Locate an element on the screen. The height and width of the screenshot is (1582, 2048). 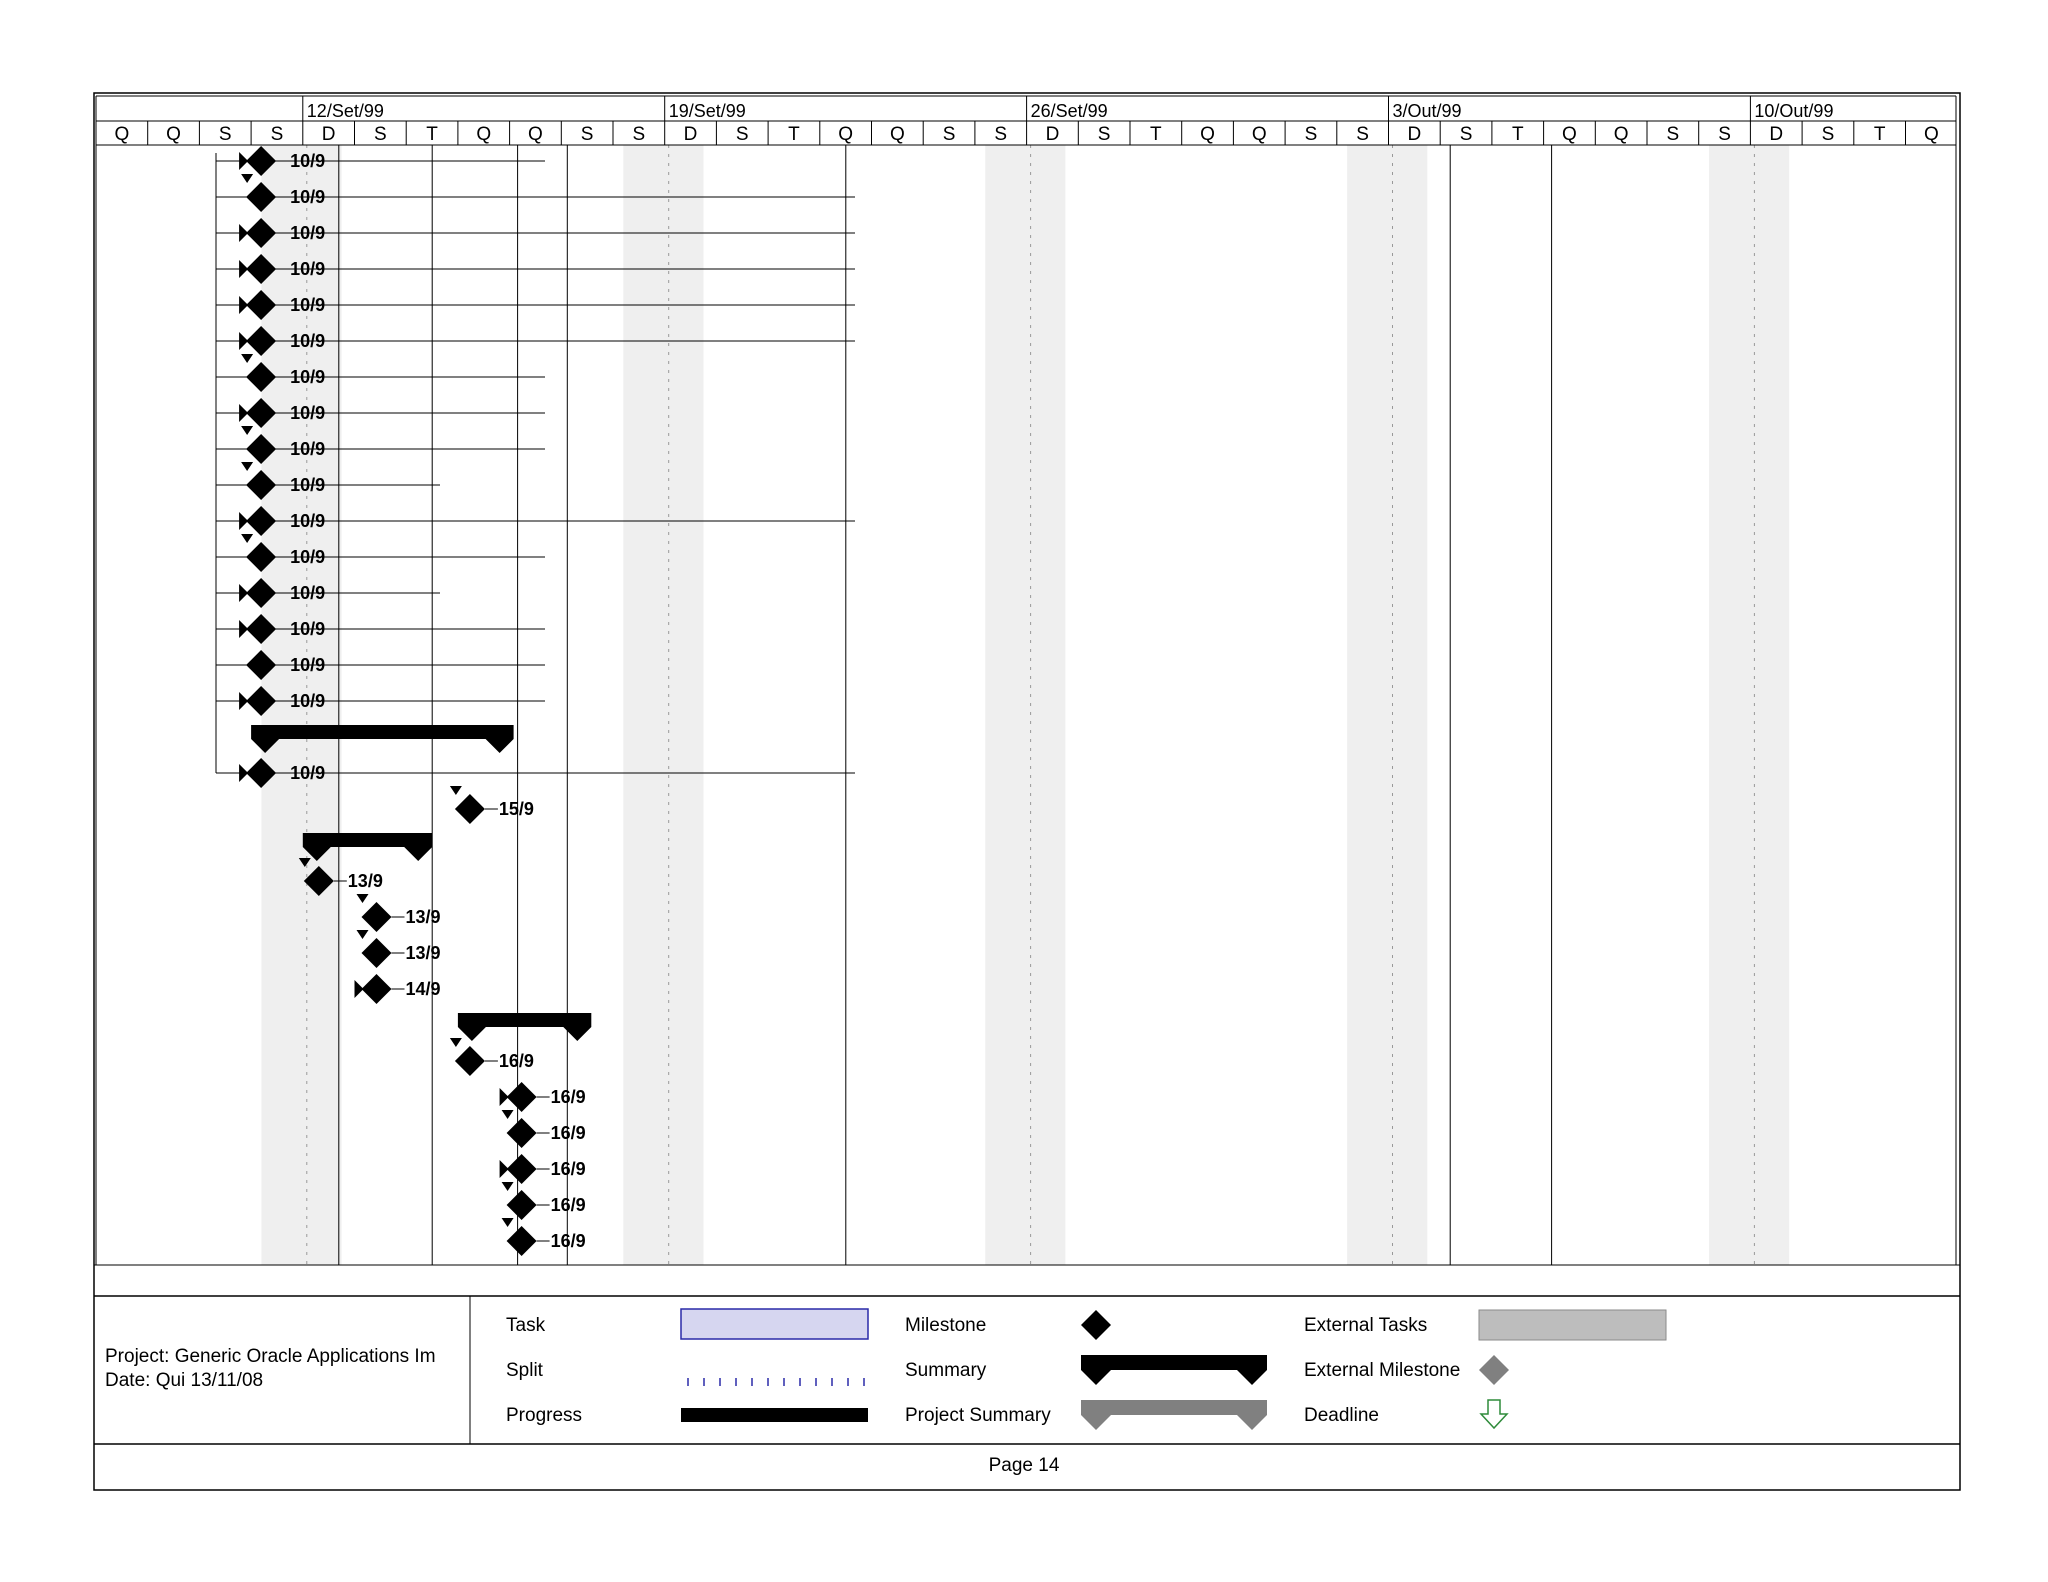
deadline-arrow-icon is located at coordinates (1494, 1414).